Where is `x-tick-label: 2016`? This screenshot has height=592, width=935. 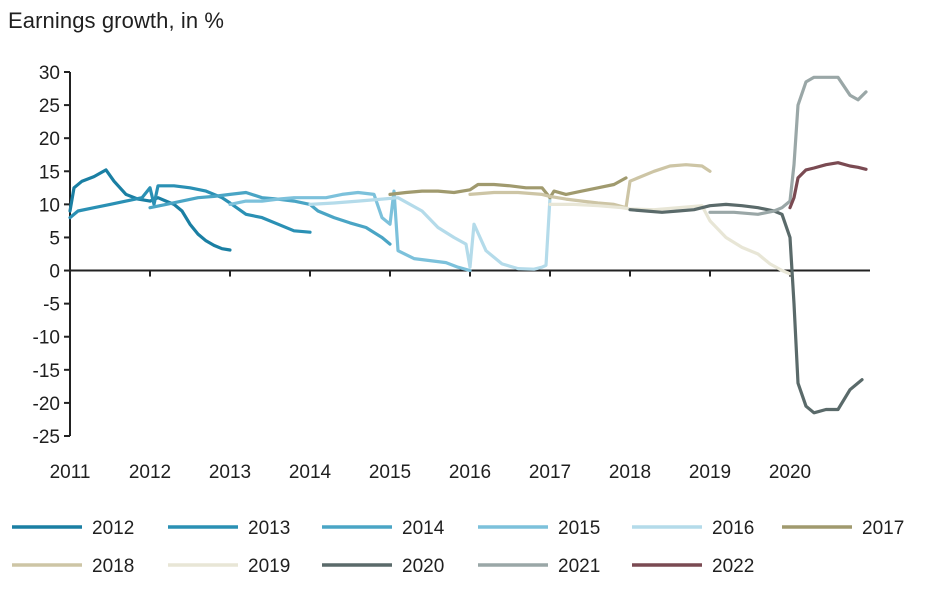 x-tick-label: 2016 is located at coordinates (470, 472).